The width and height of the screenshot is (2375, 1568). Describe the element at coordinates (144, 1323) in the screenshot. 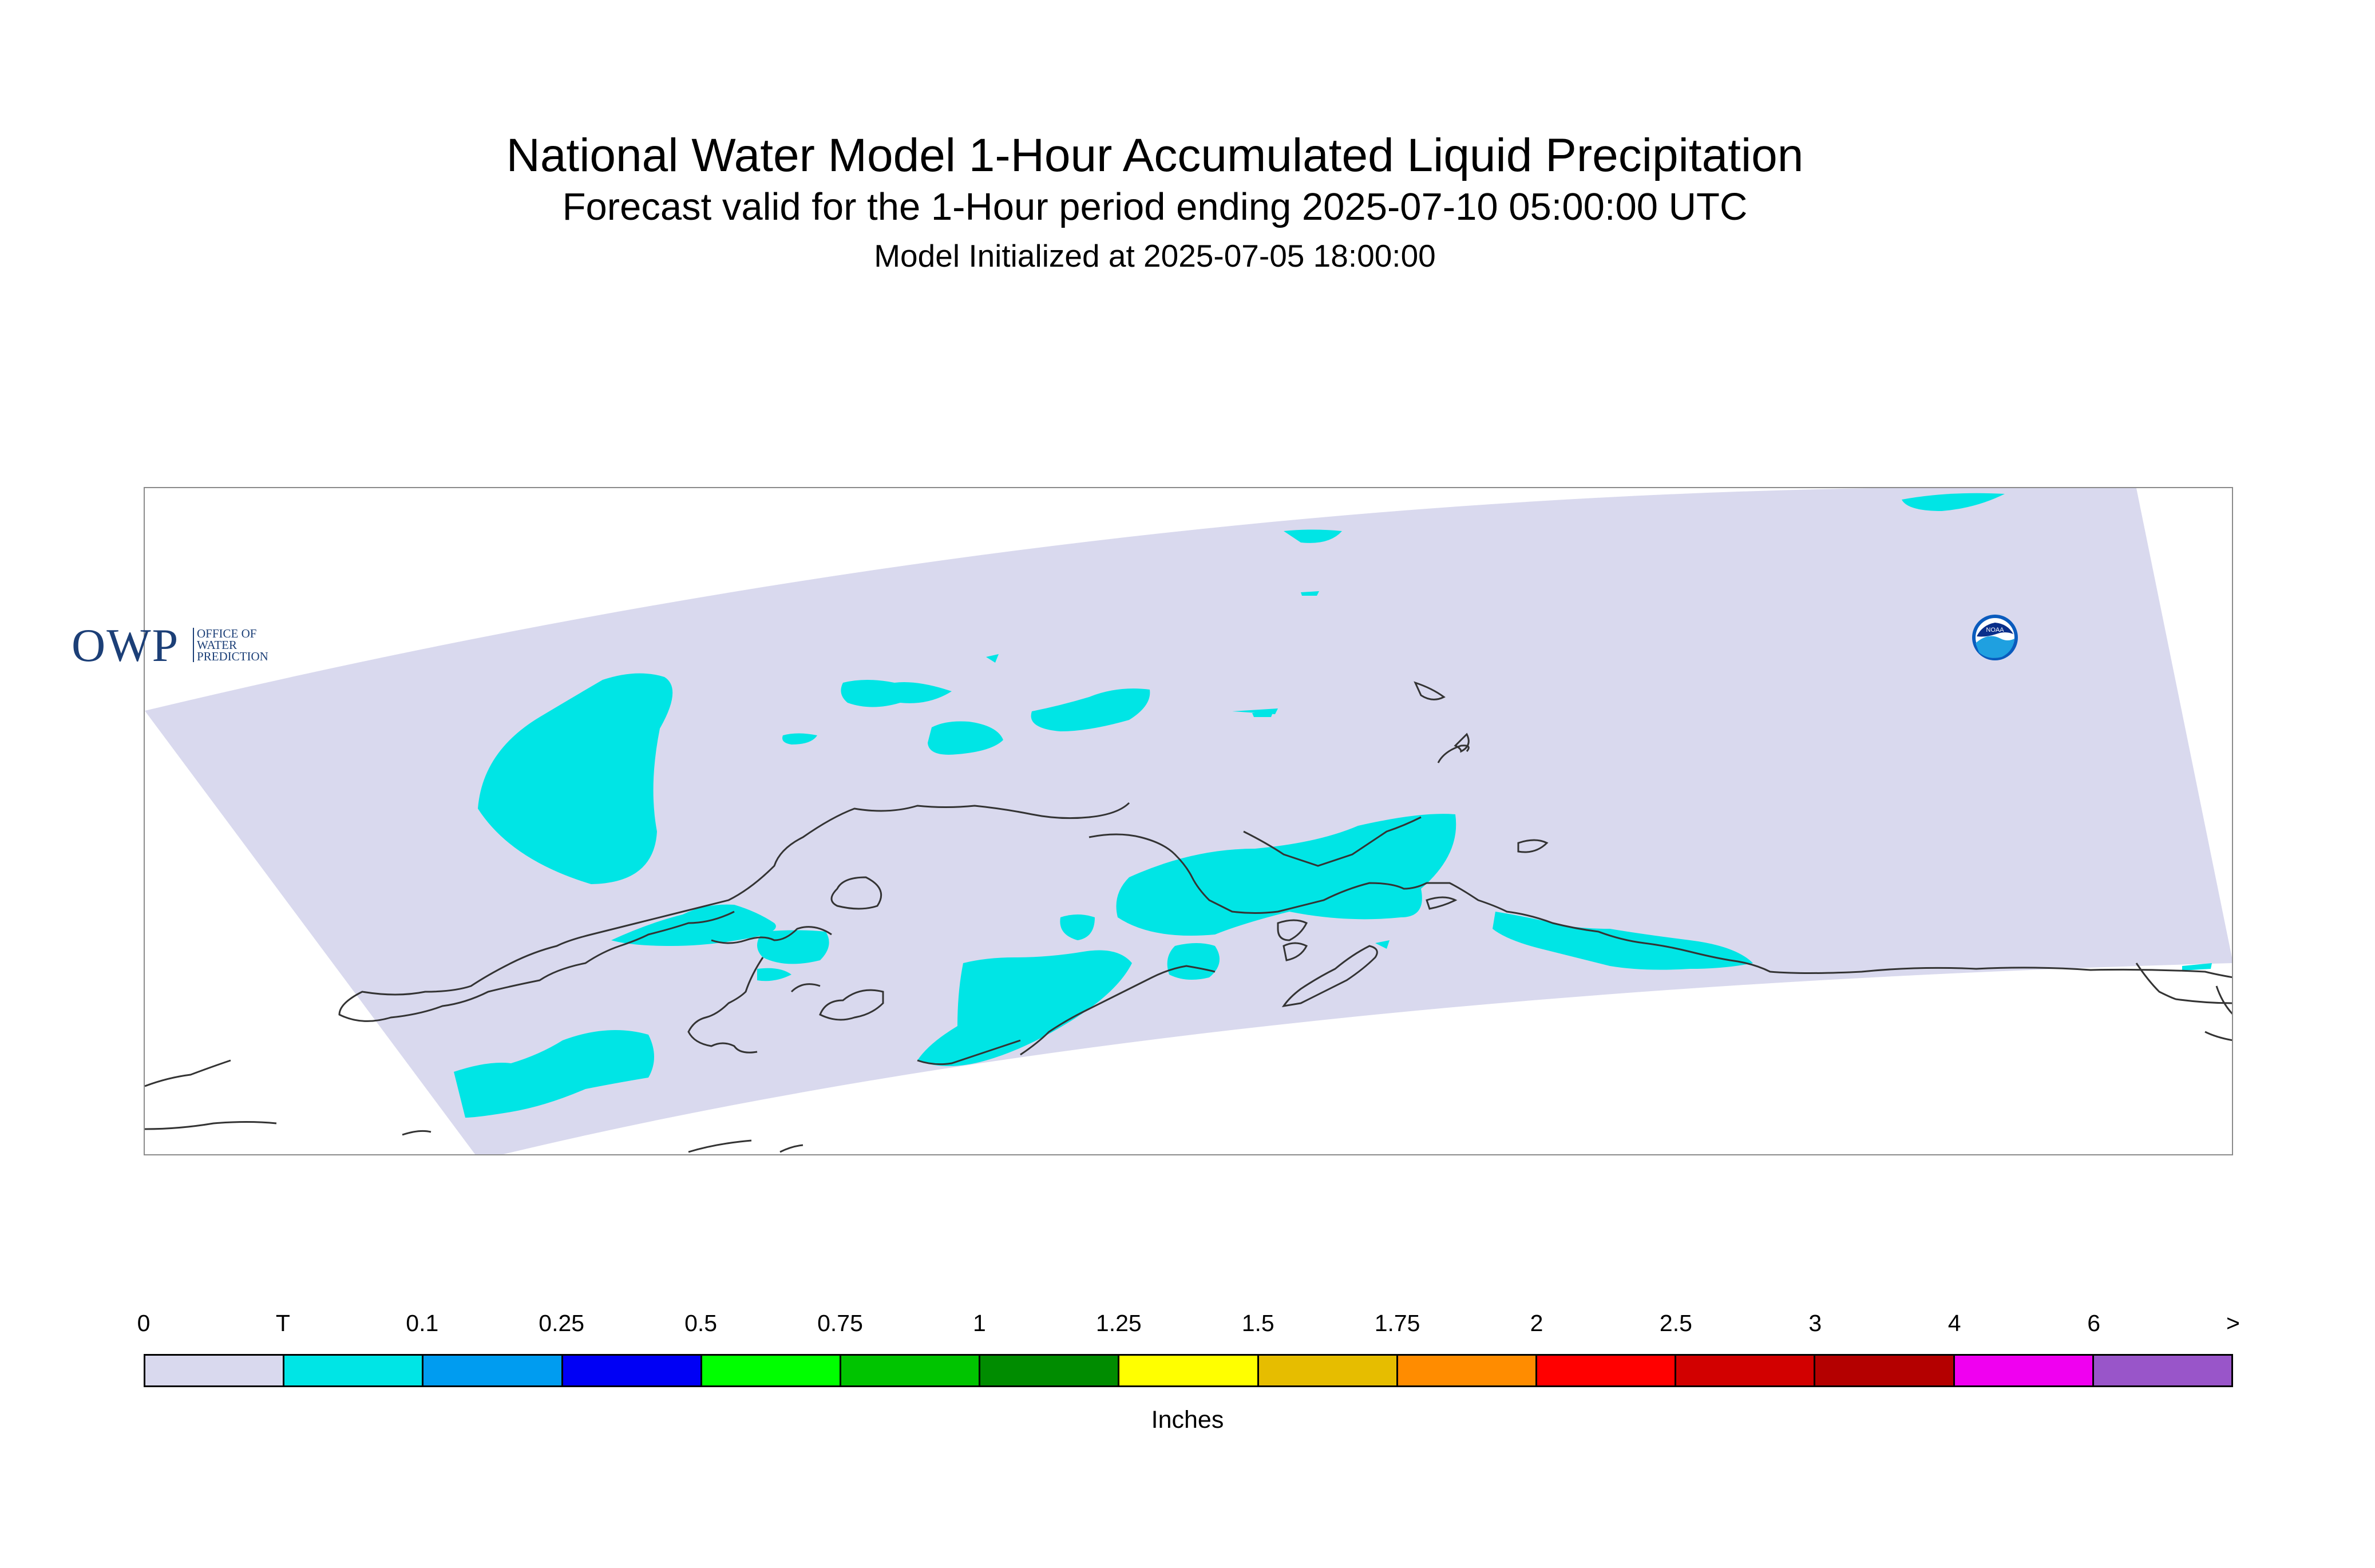

I see `legend-label: 0` at that location.